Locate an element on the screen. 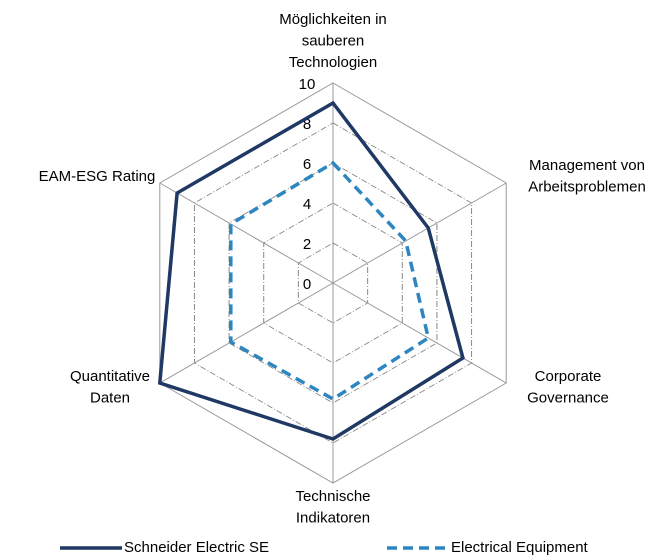 The width and height of the screenshot is (662, 558). tick-label: 4 is located at coordinates (307, 204).